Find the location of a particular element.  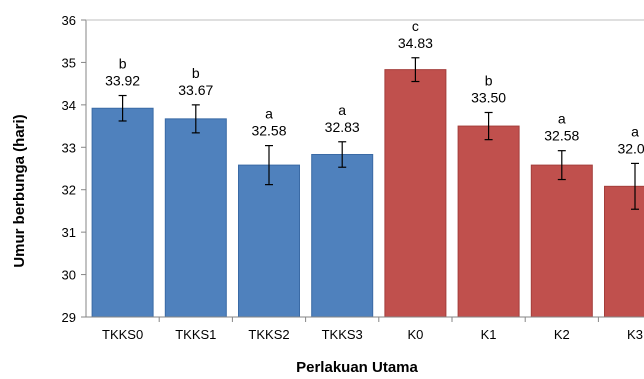

y-tick-label: 34 is located at coordinates (69, 105).